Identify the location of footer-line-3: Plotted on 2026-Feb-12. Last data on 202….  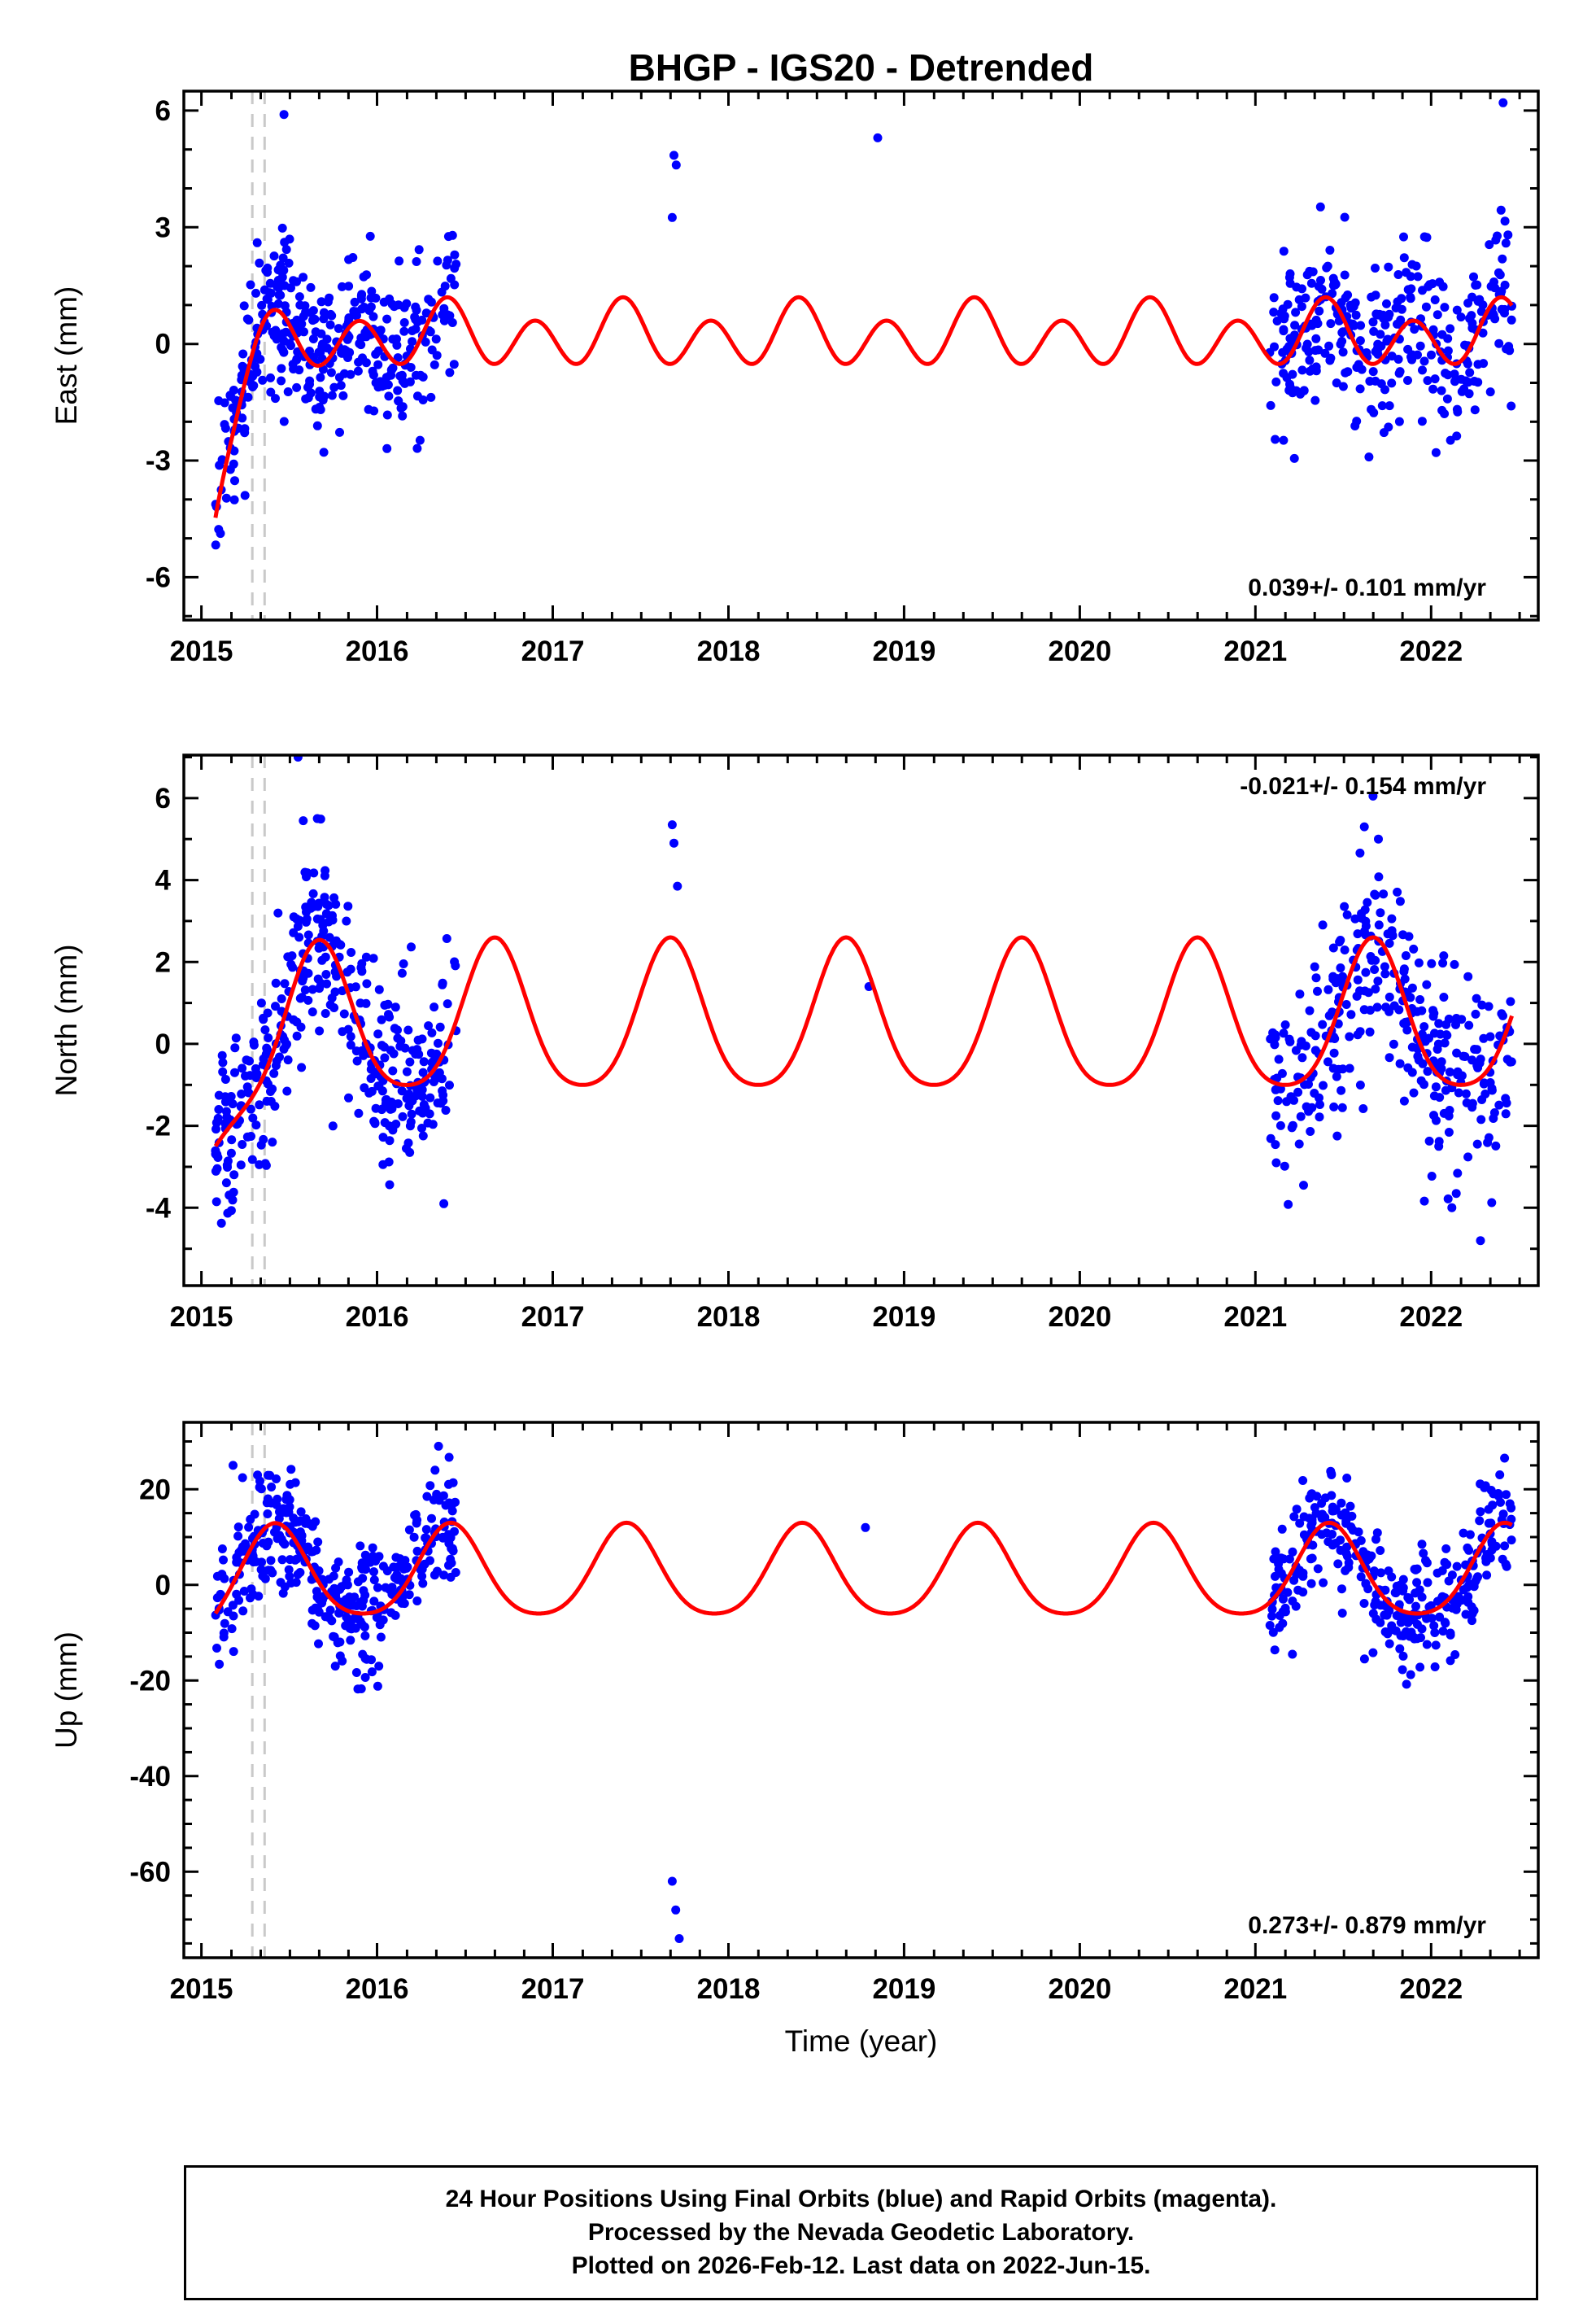
(861, 2265).